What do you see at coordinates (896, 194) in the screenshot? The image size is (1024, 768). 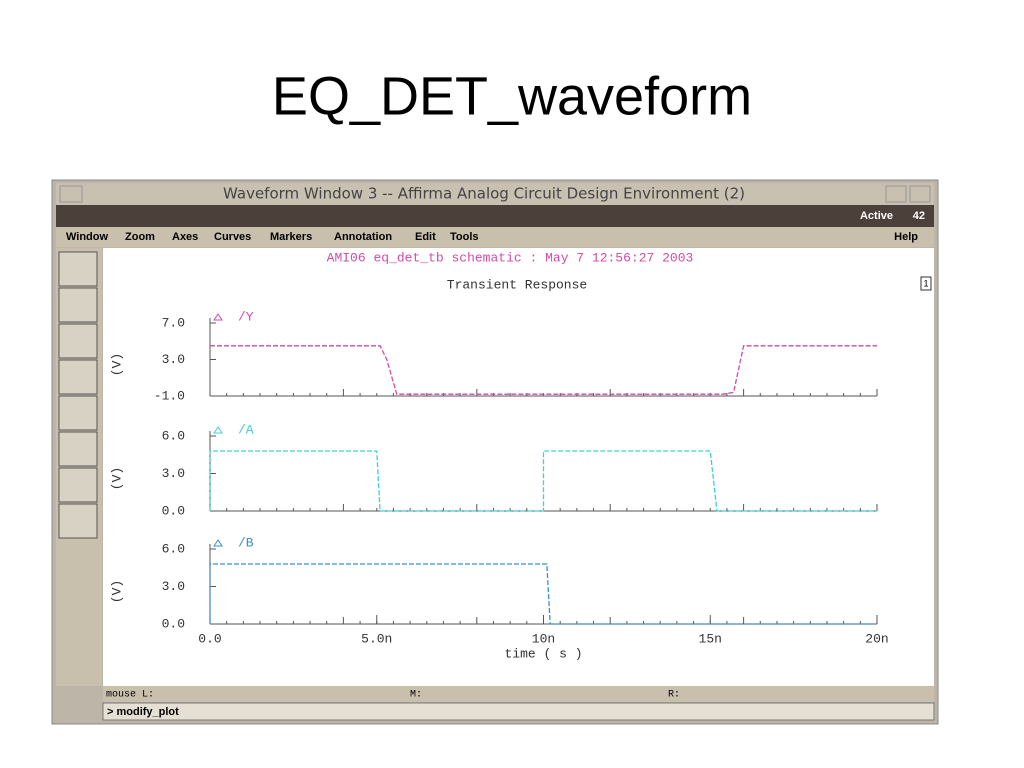 I see `minimize-button` at bounding box center [896, 194].